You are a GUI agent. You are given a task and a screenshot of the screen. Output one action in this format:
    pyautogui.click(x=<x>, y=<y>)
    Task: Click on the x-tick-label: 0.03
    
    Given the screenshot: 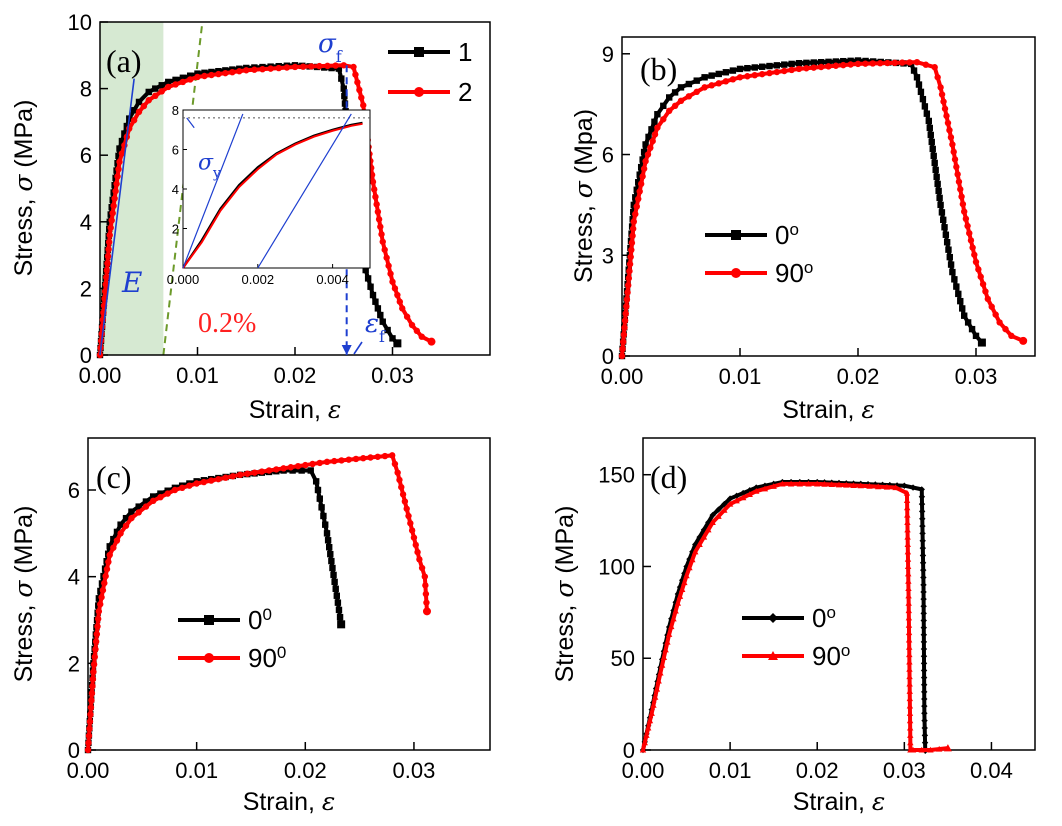 What is the action you would take?
    pyautogui.click(x=414, y=770)
    